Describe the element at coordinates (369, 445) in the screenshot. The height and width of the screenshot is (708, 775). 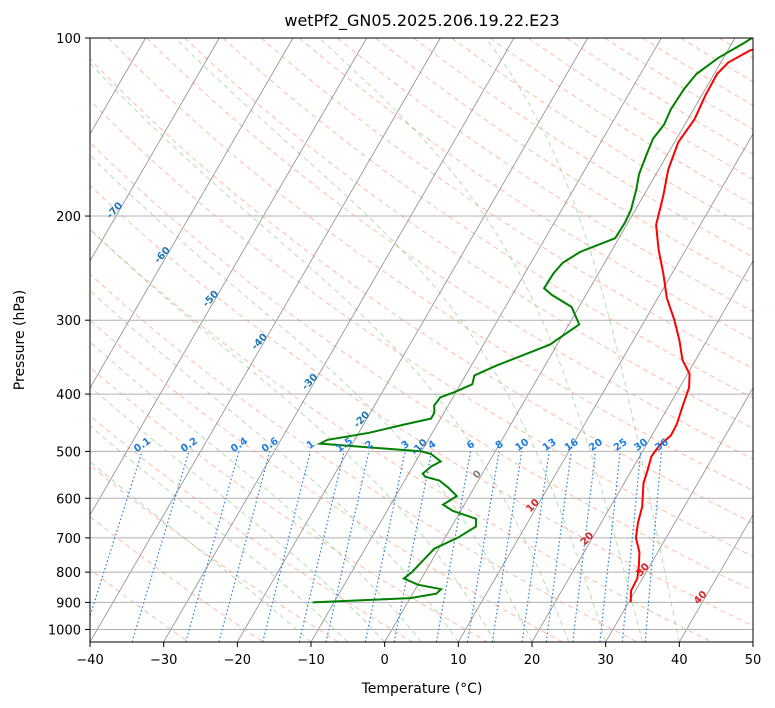
I see `mixing-ratio-label: 2` at that location.